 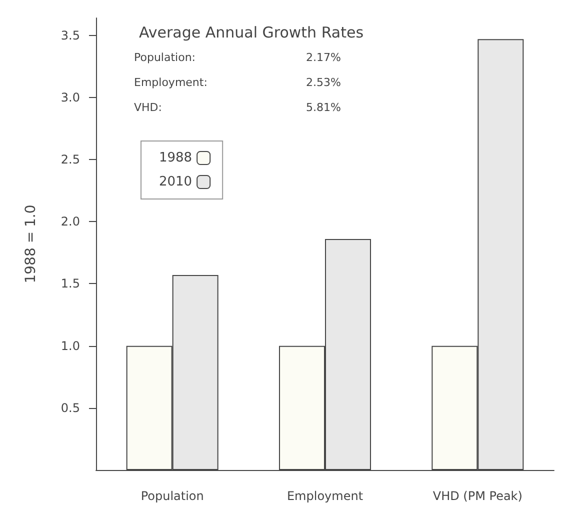 I want to click on legend-label: 2010, so click(x=175, y=182).